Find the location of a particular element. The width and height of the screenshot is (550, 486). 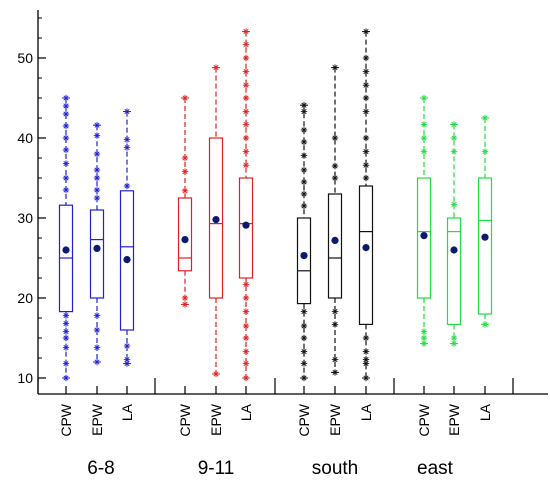

group-label: south is located at coordinates (335, 468).